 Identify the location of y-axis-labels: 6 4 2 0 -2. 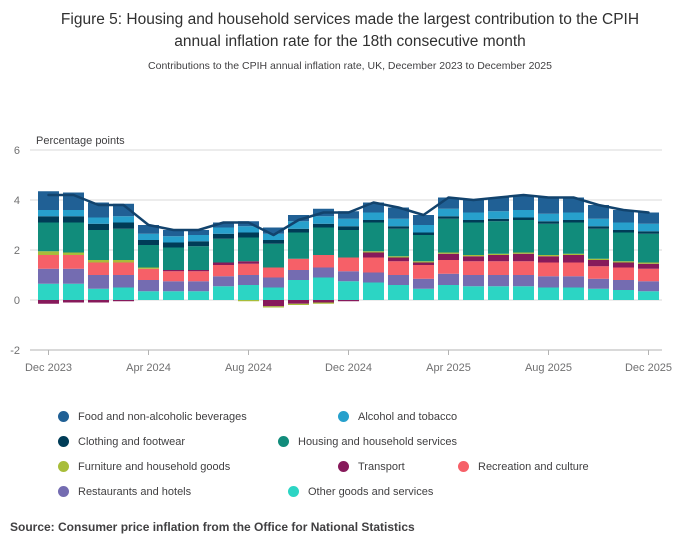
(15, 251).